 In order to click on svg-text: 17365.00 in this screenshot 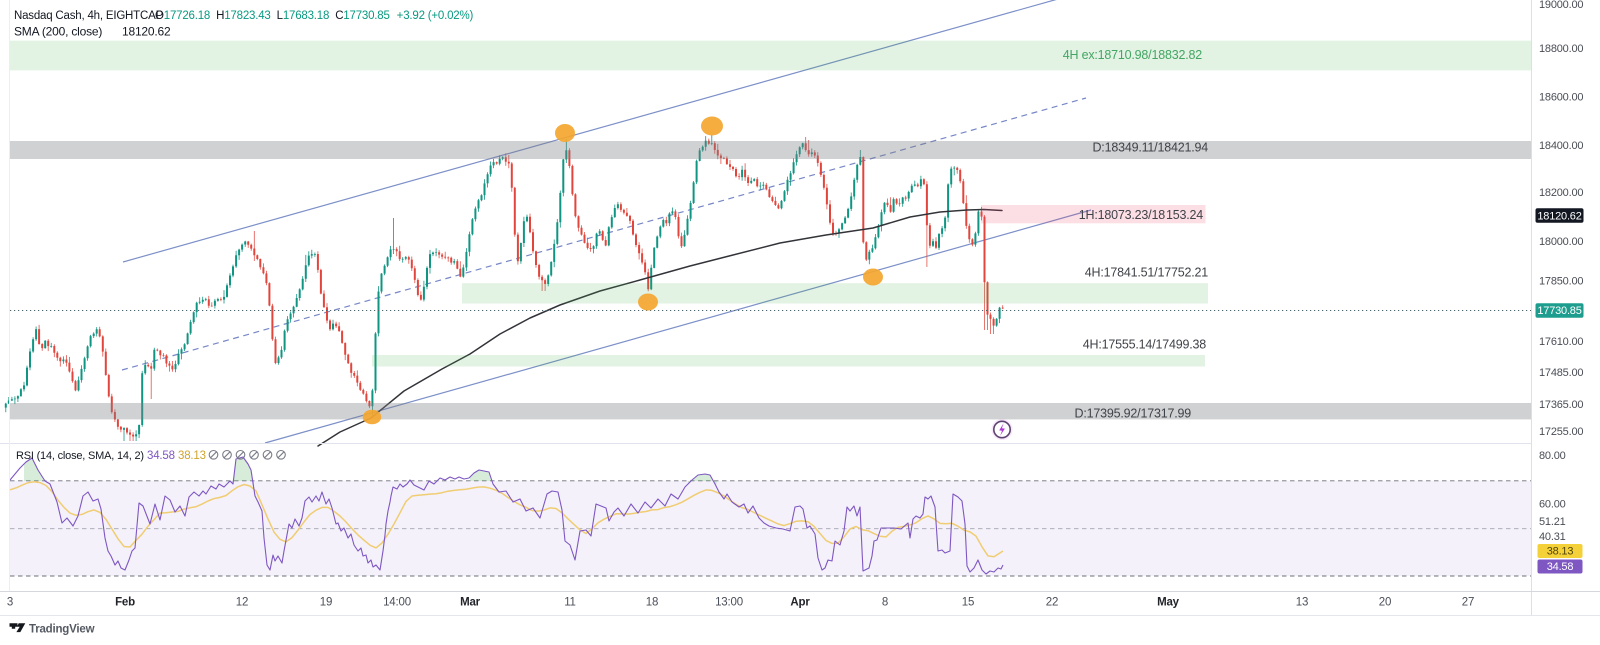, I will do `click(1561, 405)`.